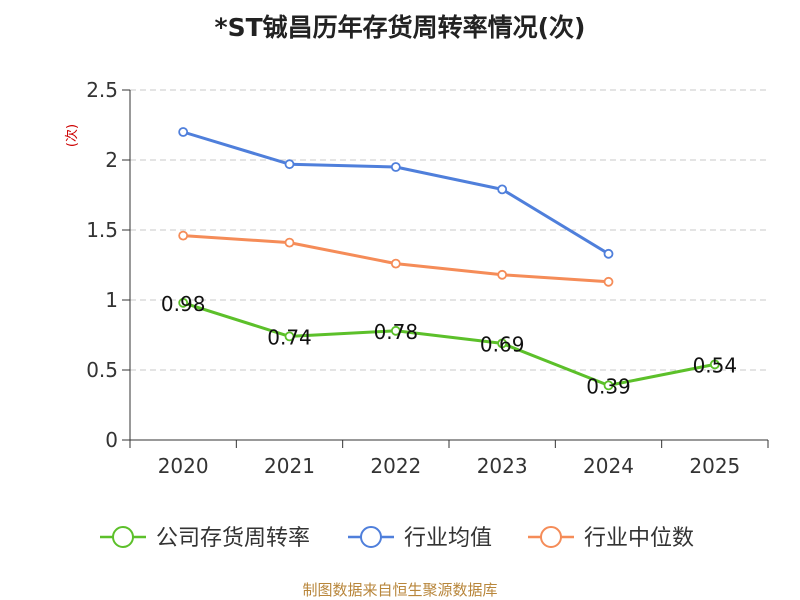 This screenshot has width=800, height=600. I want to click on chart-title: *ST铖昌历年存货周转率情况(次), so click(400, 27).